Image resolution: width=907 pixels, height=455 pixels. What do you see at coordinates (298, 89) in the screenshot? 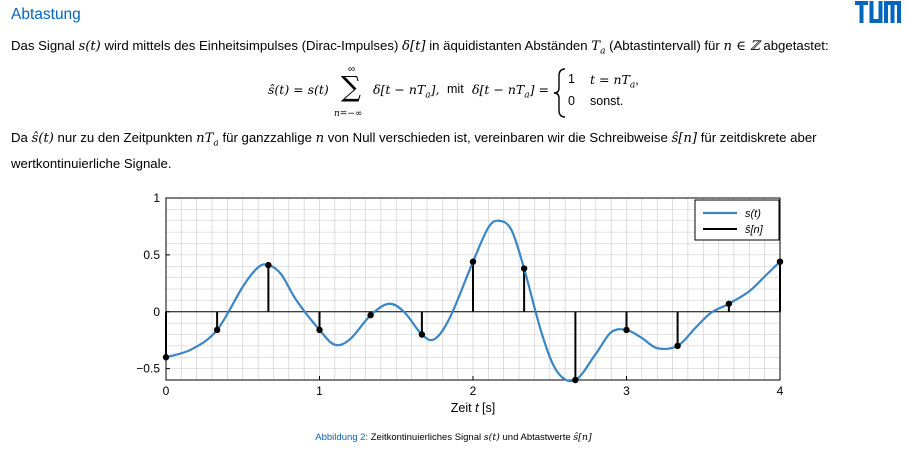
I see `eq-lhs: ŝ(t) = s(t)` at bounding box center [298, 89].